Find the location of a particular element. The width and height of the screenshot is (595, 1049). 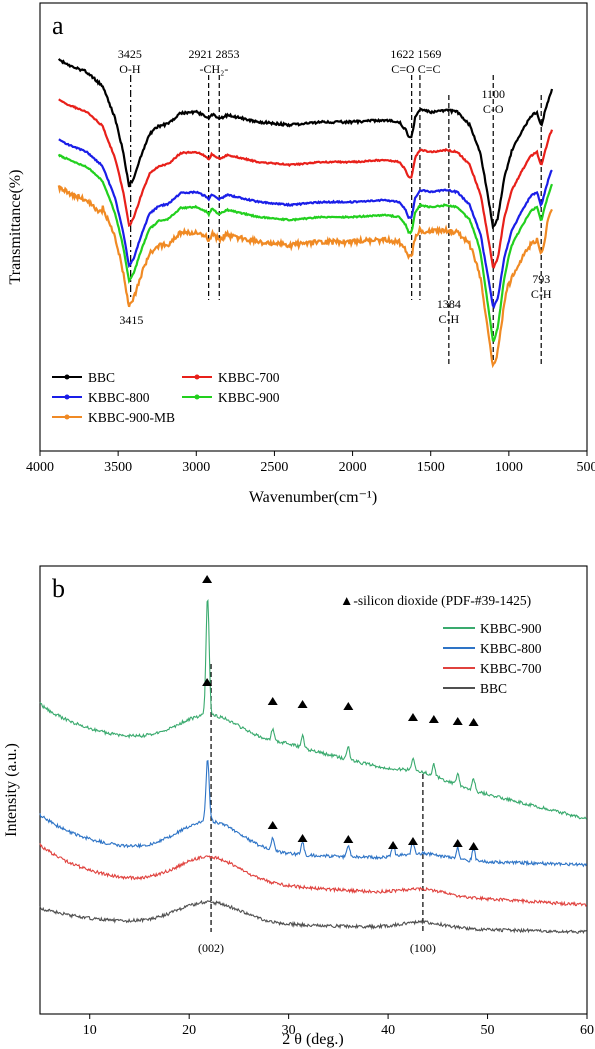

panel-a-legend: BBC KBBC-700 KBBC-800 KBBC-900 KBBC-900-MB is located at coordinates (166, 397).